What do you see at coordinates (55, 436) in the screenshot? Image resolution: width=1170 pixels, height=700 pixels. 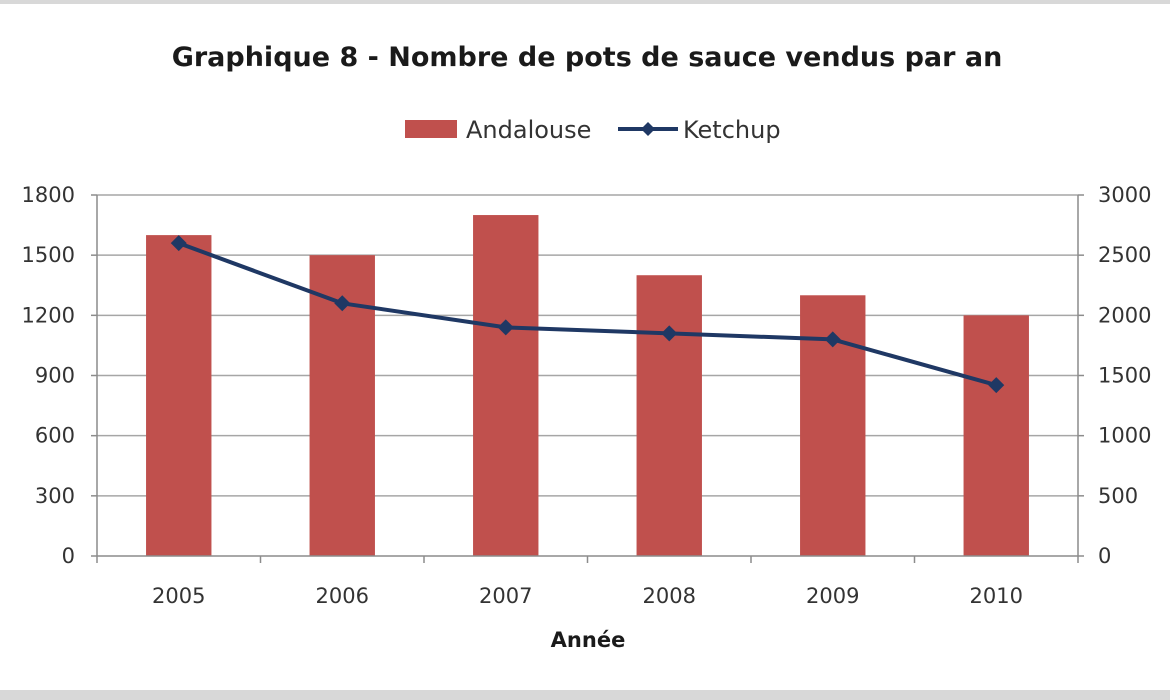 I see `y-tick-label: 600` at bounding box center [55, 436].